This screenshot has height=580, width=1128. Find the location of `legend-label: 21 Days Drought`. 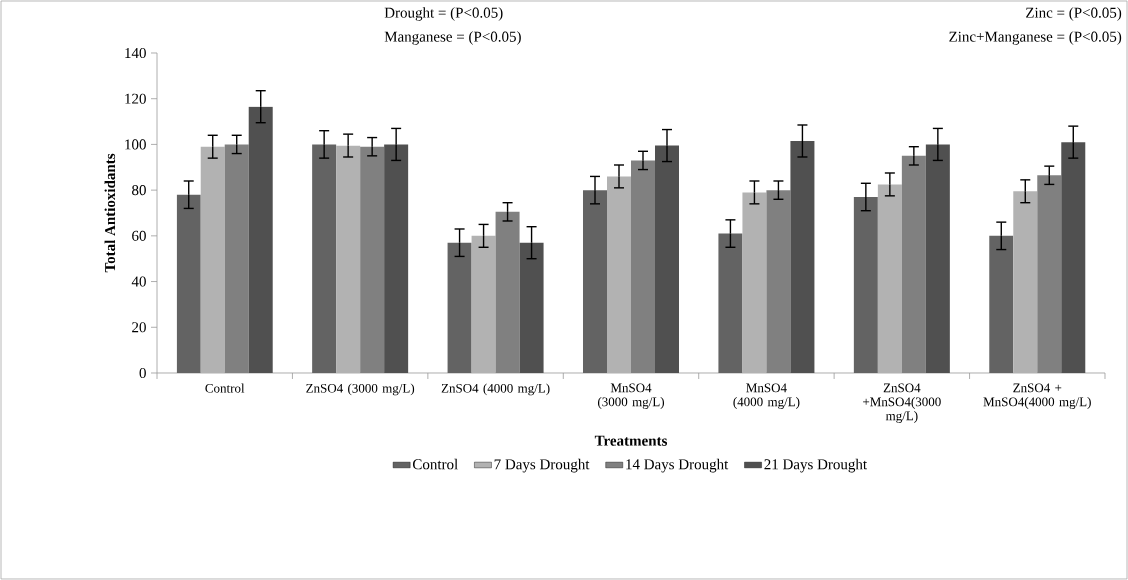

legend-label: 21 Days Drought is located at coordinates (815, 465).